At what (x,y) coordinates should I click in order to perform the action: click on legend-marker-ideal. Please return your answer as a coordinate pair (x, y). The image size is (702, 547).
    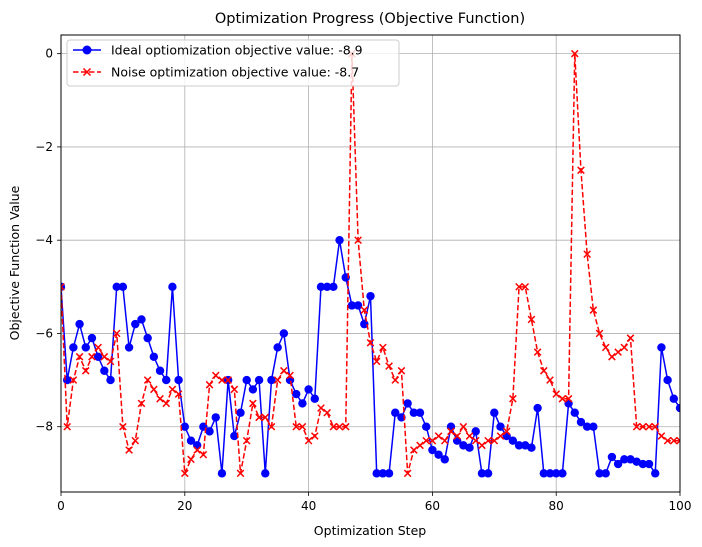
    Looking at the image, I should click on (87, 50).